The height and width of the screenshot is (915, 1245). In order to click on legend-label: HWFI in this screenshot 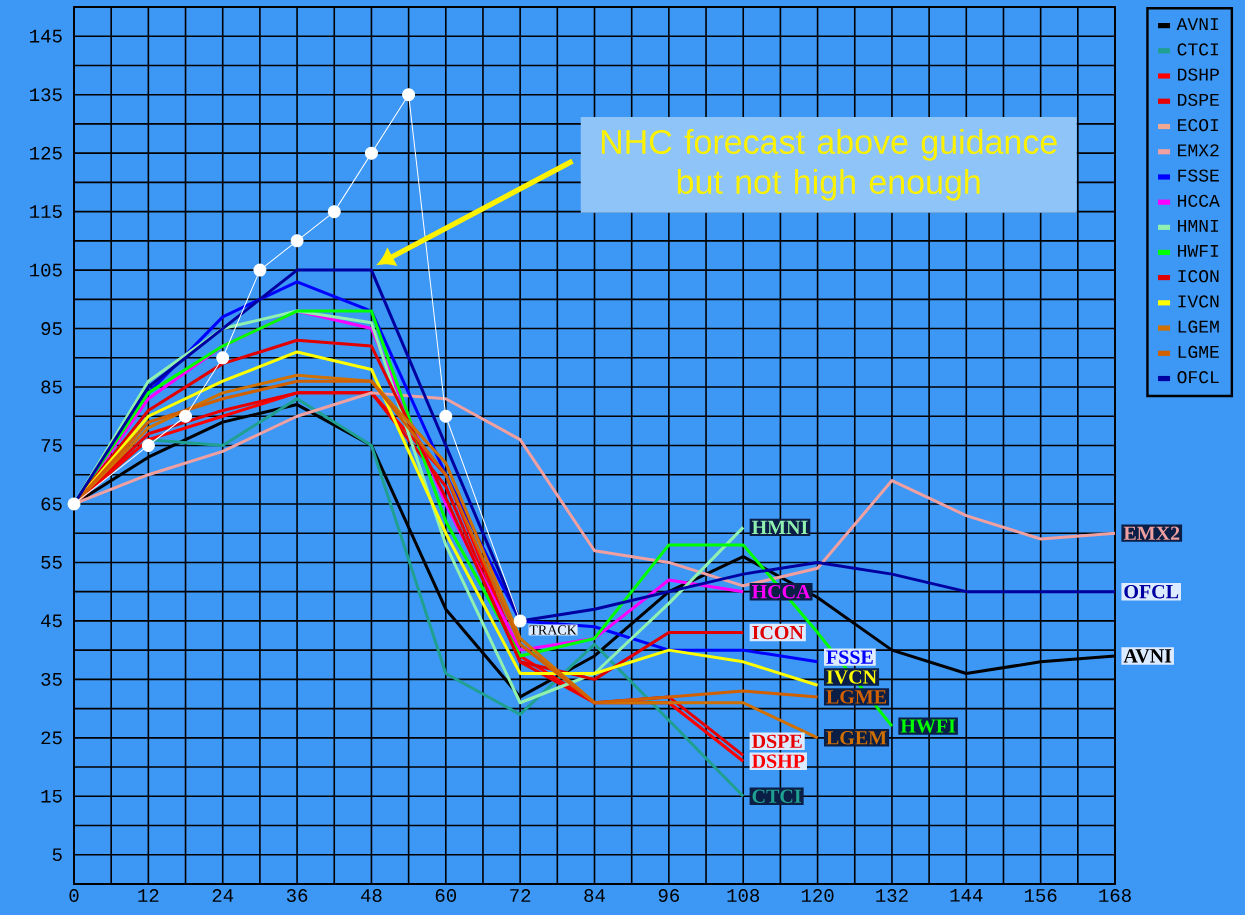, I will do `click(1198, 251)`.